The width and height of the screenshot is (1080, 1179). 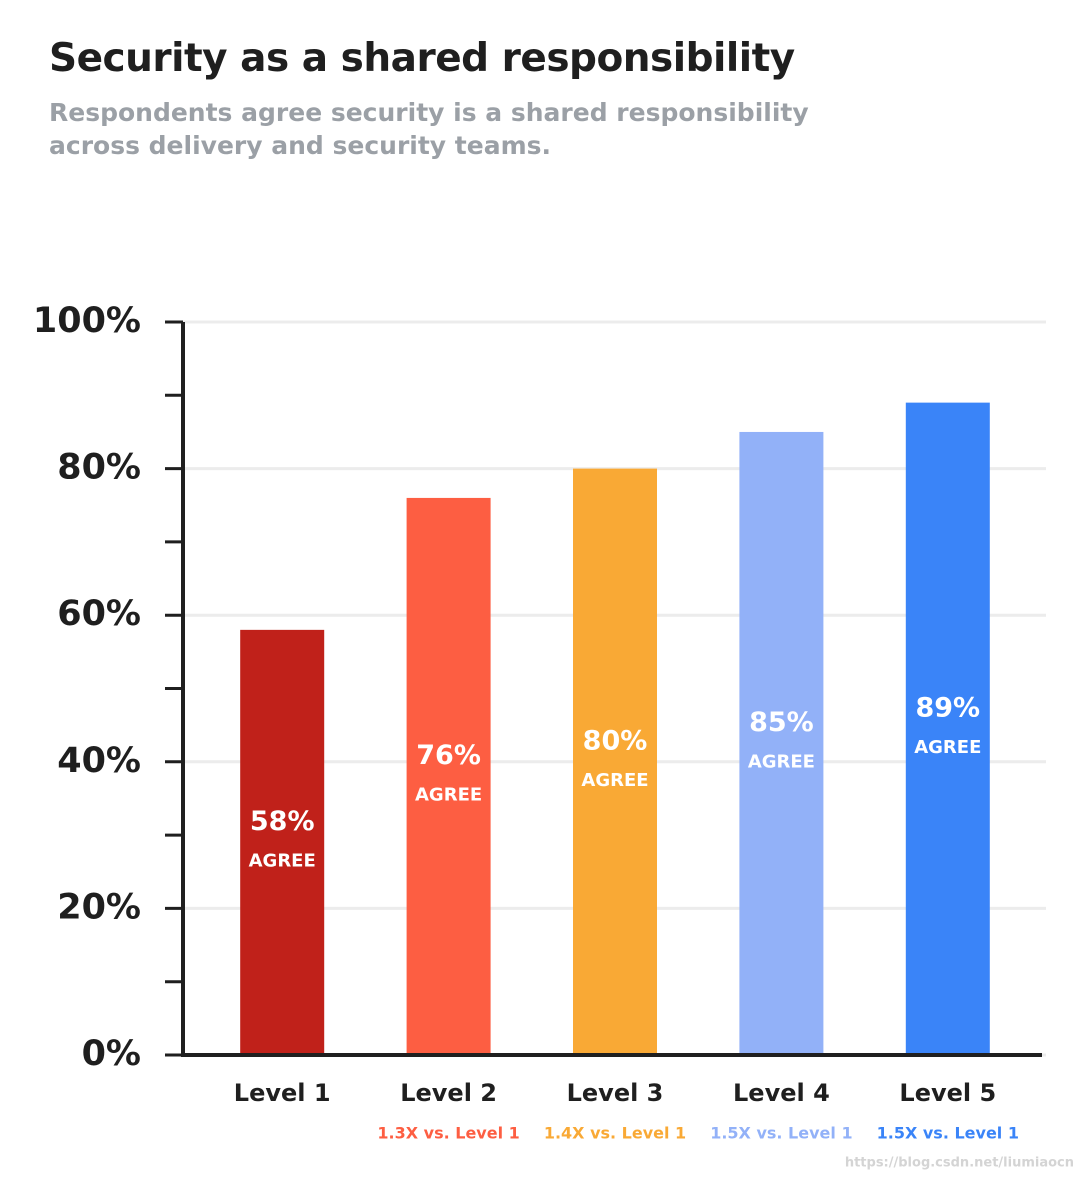 I want to click on x-tick-label: Level 1, so click(x=282, y=1093).